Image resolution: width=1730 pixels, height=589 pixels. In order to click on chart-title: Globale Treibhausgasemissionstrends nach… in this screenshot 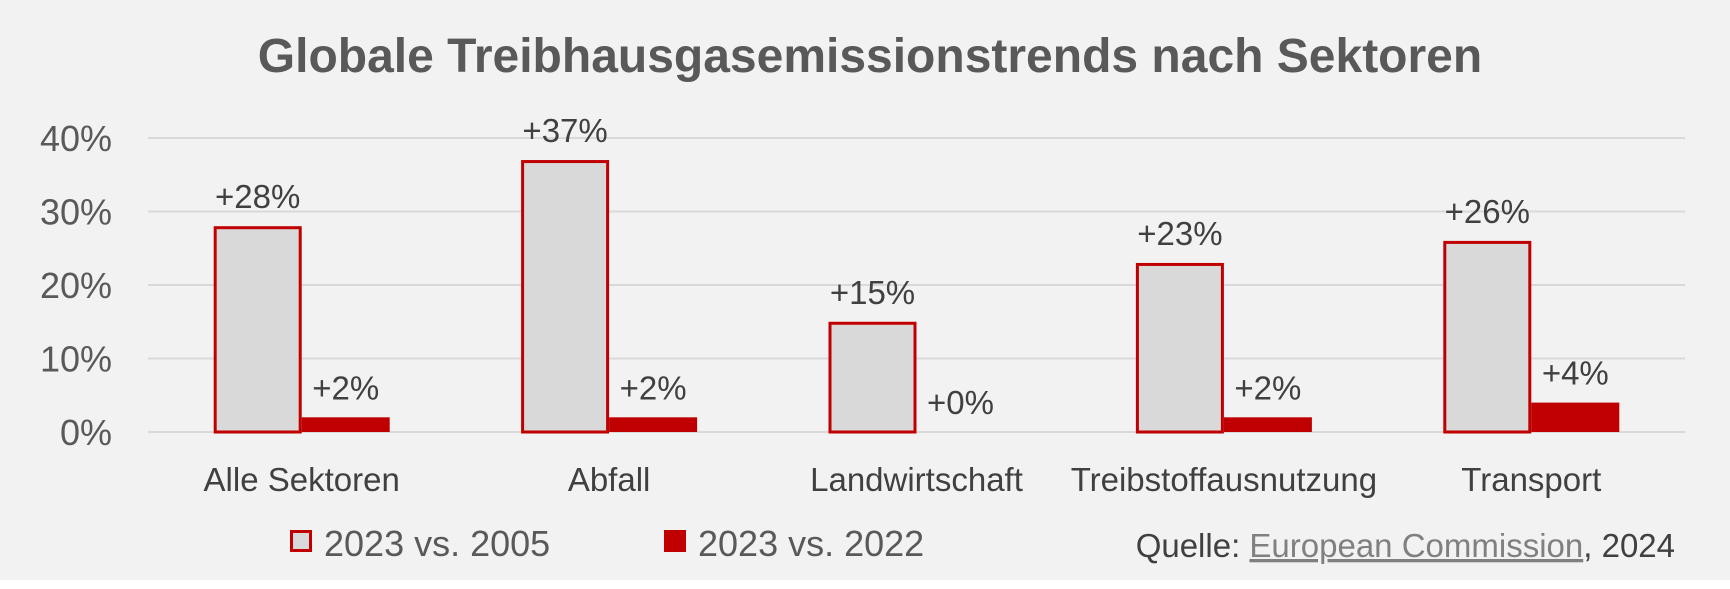, I will do `click(870, 56)`.